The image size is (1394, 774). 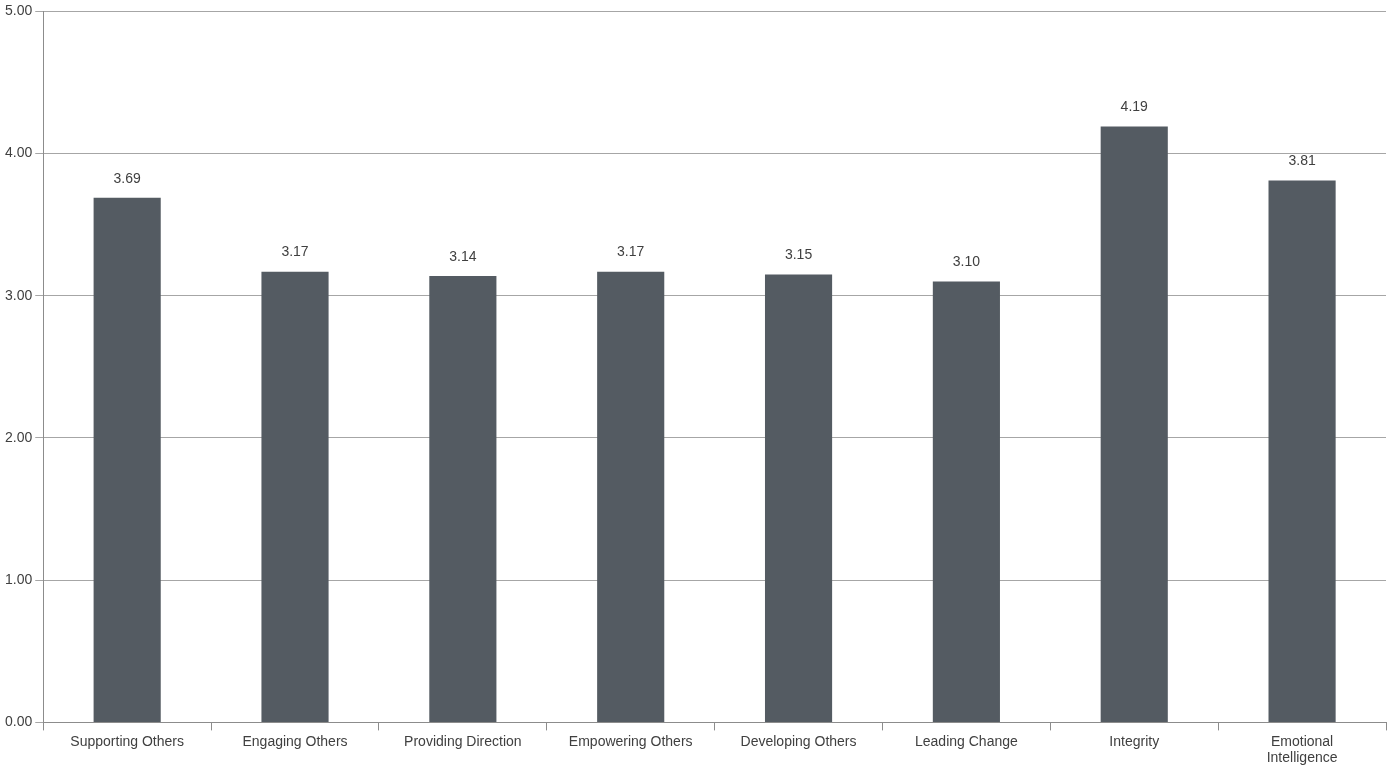 What do you see at coordinates (1302, 160) in the screenshot?
I see `data-label: 3.81` at bounding box center [1302, 160].